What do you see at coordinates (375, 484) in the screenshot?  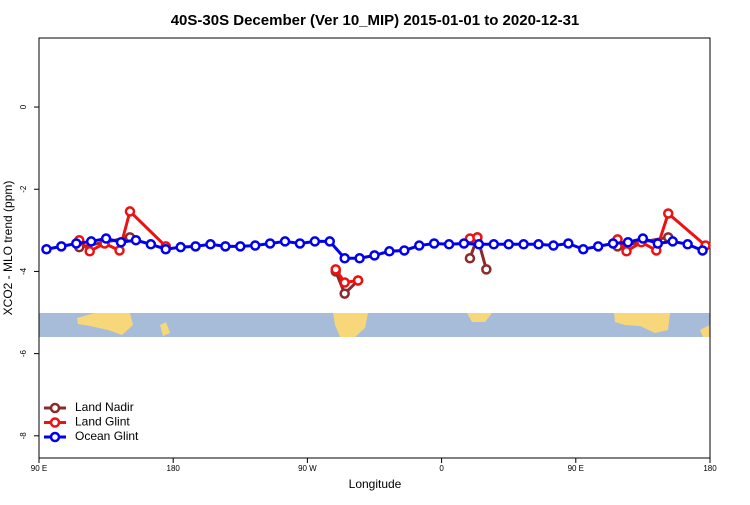 I see `x-axis-title: Longitude` at bounding box center [375, 484].